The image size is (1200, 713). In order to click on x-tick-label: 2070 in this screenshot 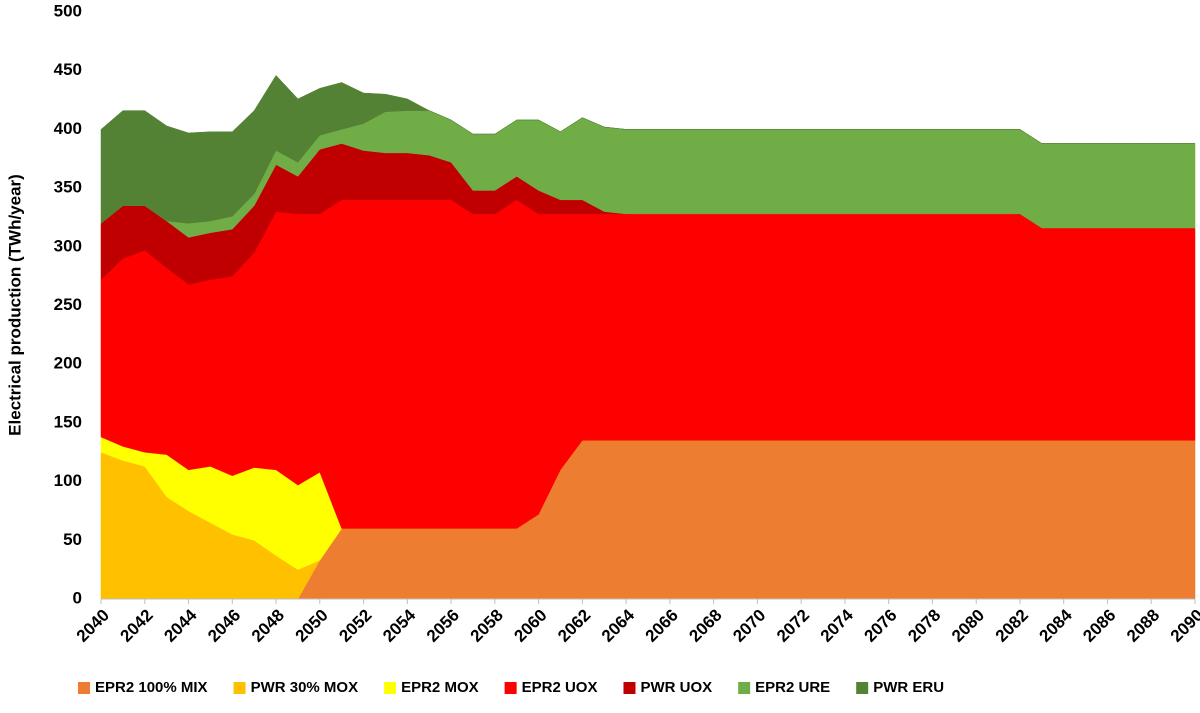, I will do `click(749, 626)`.